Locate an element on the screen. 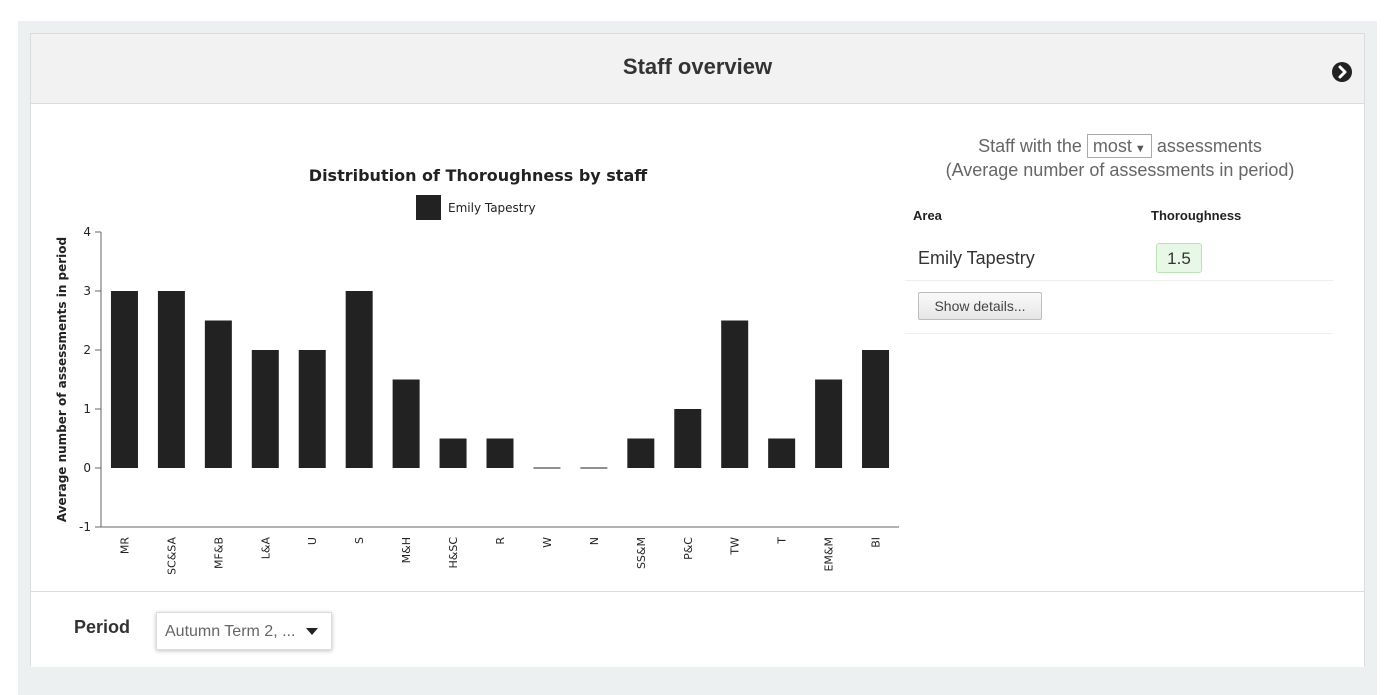 Image resolution: width=1391 pixels, height=695 pixels. summary-prefix: Staff with the is located at coordinates (1030, 146).